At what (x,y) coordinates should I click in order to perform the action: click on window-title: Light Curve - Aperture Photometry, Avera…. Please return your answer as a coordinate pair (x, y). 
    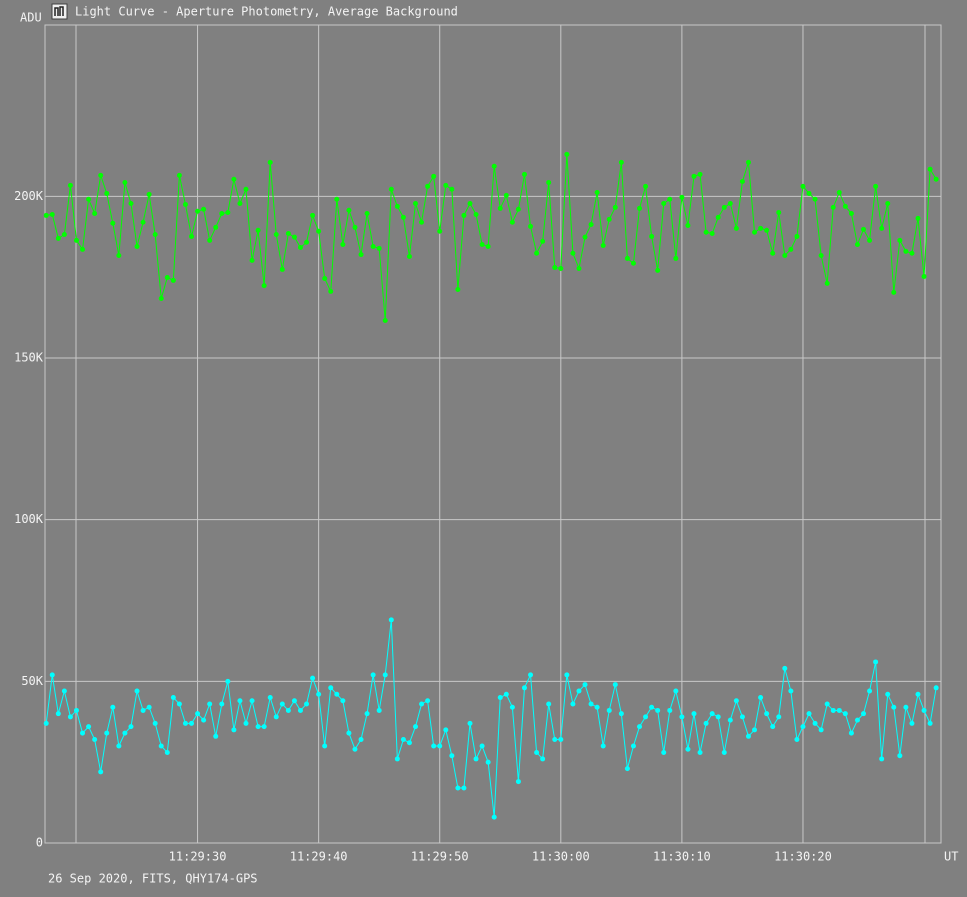
    Looking at the image, I should click on (266, 12).